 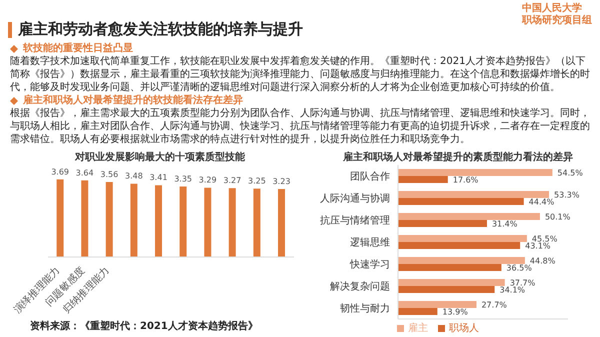 I want to click on text: 资料来源：《重塑时代：2021人才资本趋势报告》, so click(x=144, y=326).